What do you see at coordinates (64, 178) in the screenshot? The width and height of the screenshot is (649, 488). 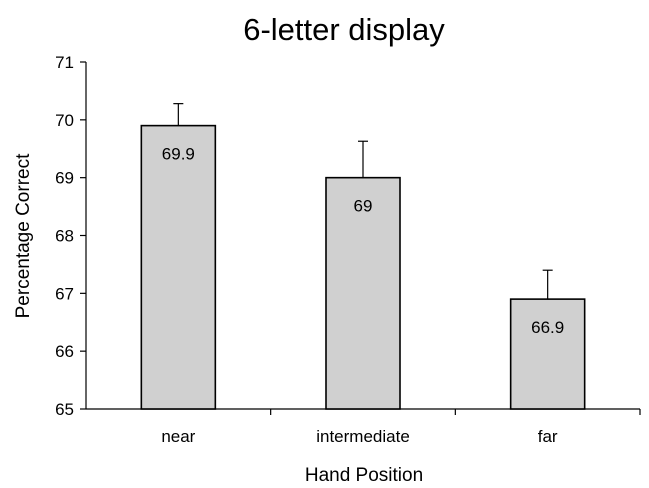 I see `y-tick-label: 69` at bounding box center [64, 178].